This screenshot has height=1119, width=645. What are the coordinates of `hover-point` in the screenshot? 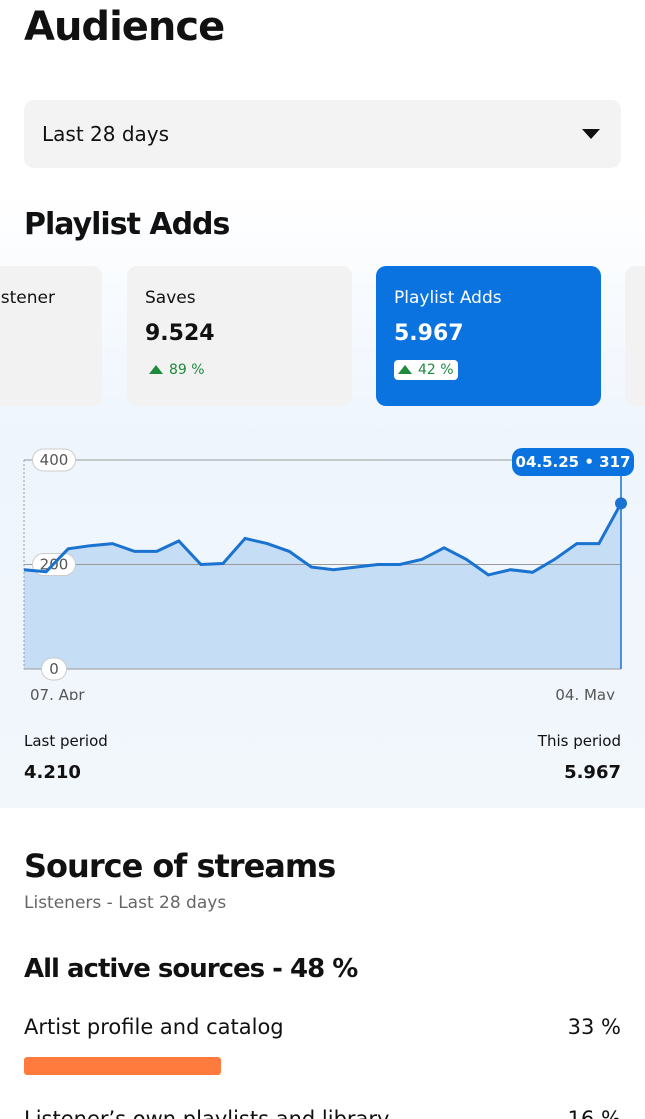 It's located at (621, 503).